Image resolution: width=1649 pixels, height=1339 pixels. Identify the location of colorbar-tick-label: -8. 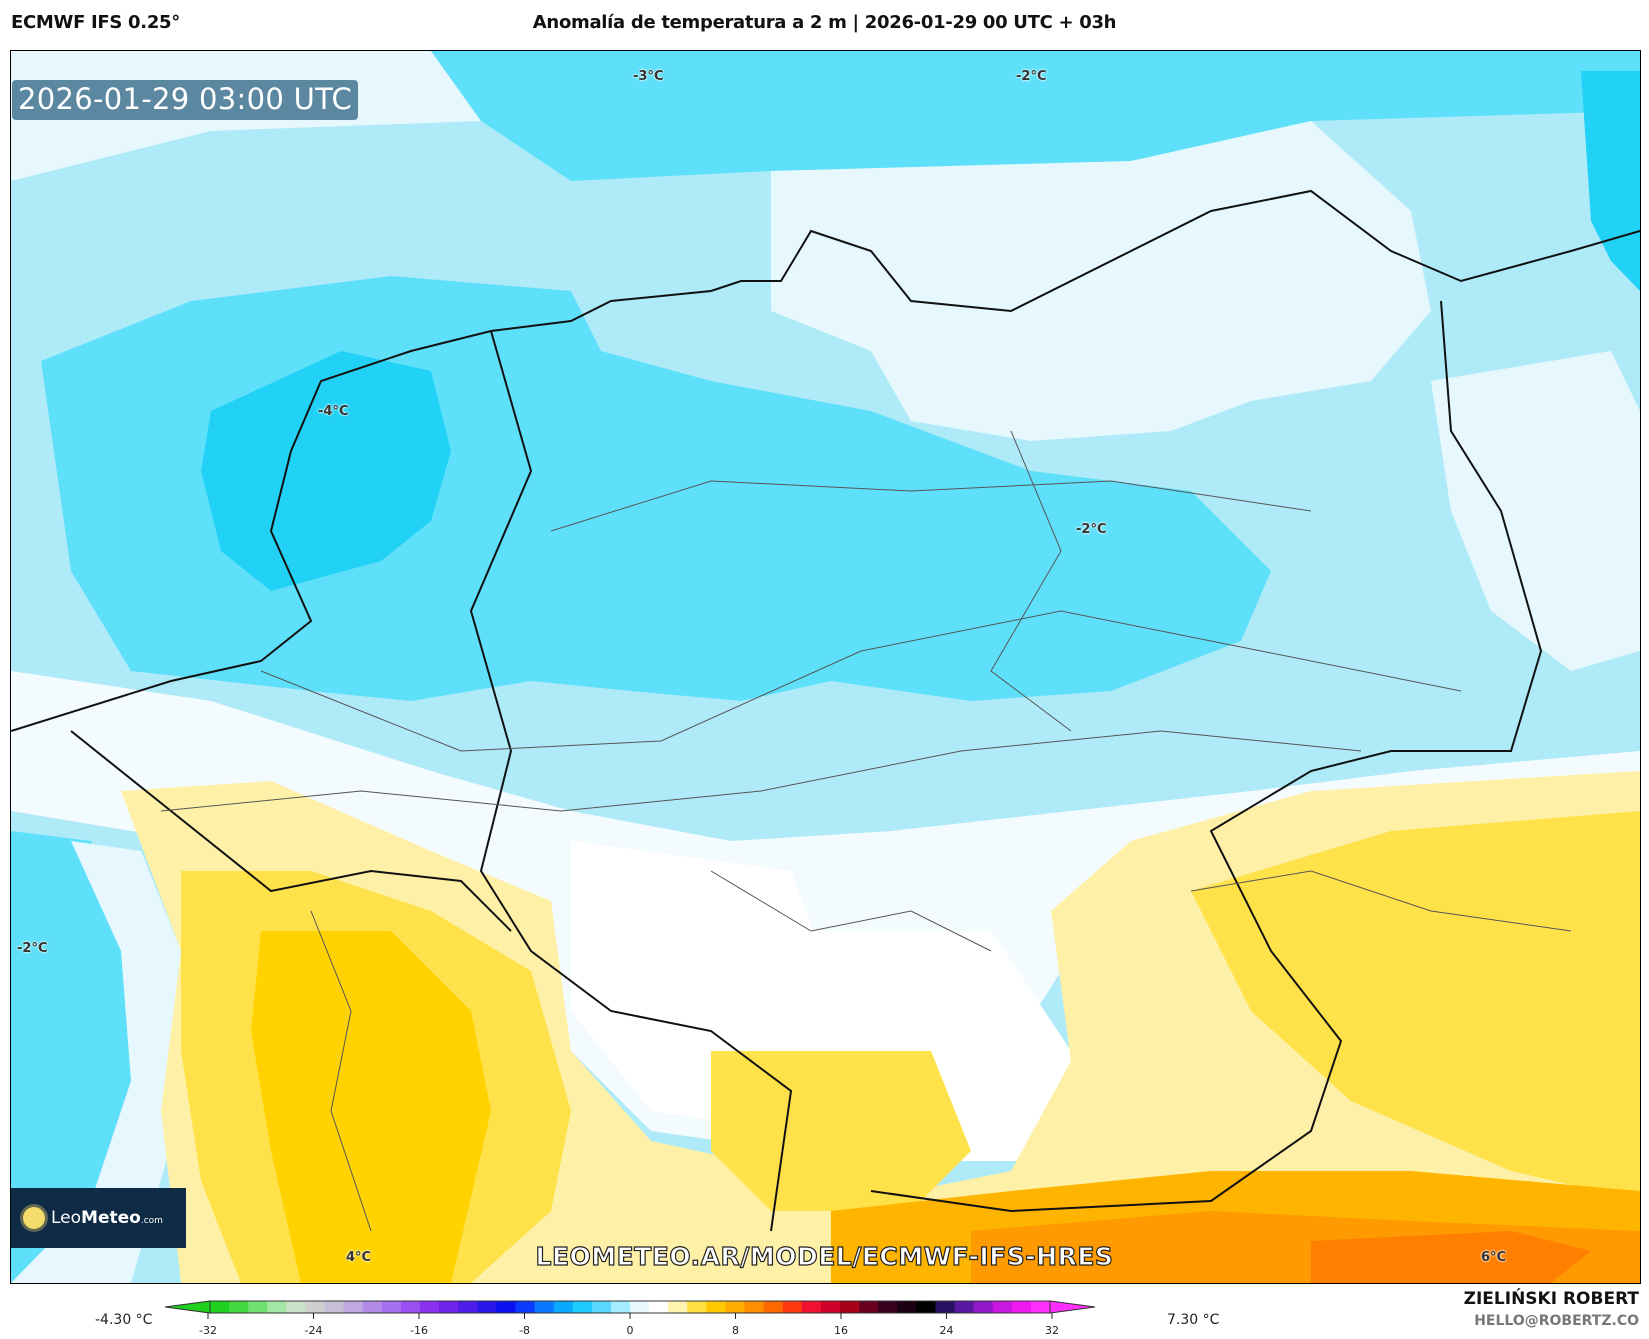
(524, 1330).